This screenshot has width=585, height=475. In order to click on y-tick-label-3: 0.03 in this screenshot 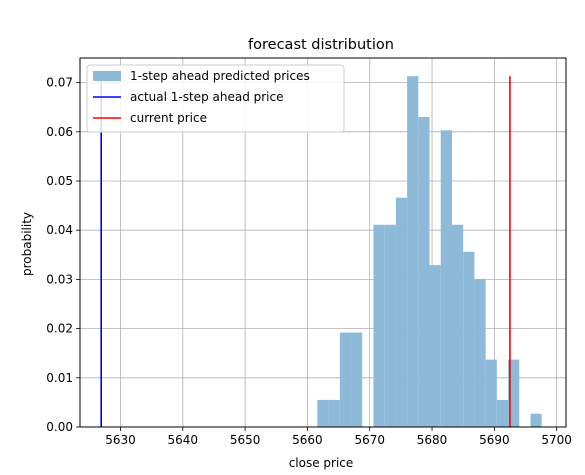, I will do `click(59, 279)`.